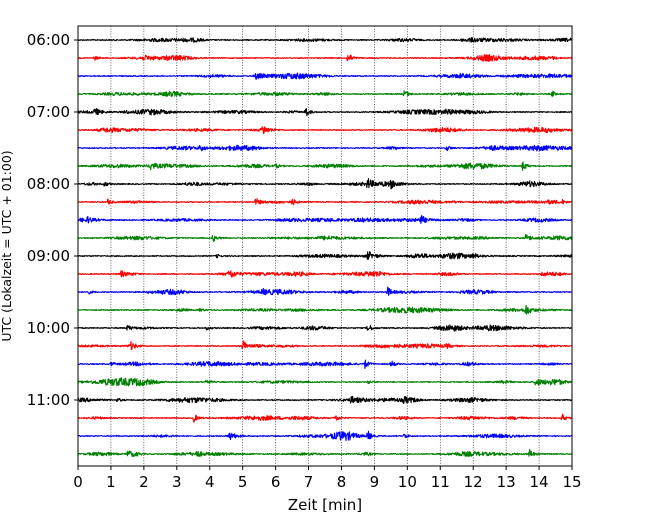  I want to click on x-tick-label: 9, so click(375, 482).